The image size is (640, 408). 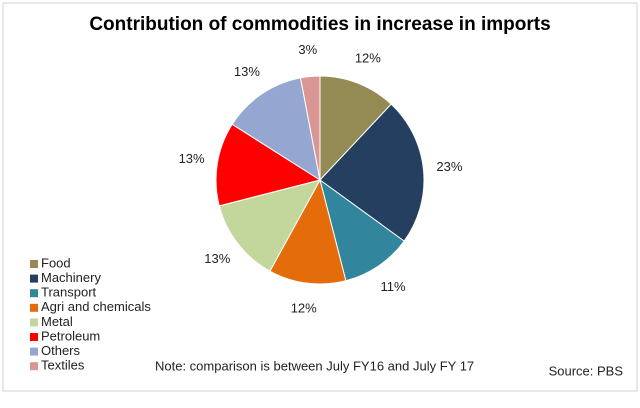 I want to click on legend-label: Machinery, so click(x=71, y=277).